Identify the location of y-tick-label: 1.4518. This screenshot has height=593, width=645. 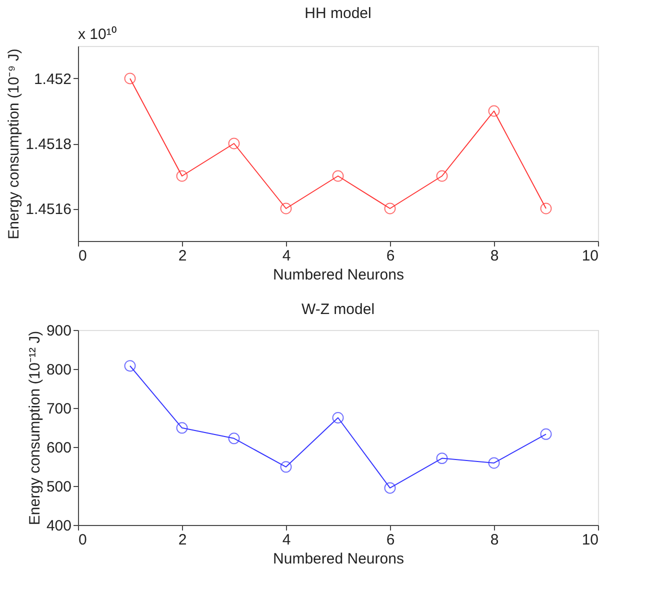
(49, 144).